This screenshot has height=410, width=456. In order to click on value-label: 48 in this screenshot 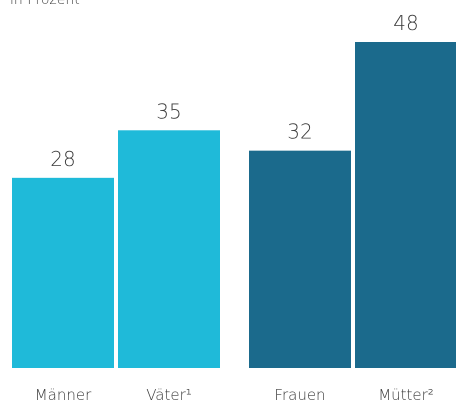, I will do `click(405, 23)`.